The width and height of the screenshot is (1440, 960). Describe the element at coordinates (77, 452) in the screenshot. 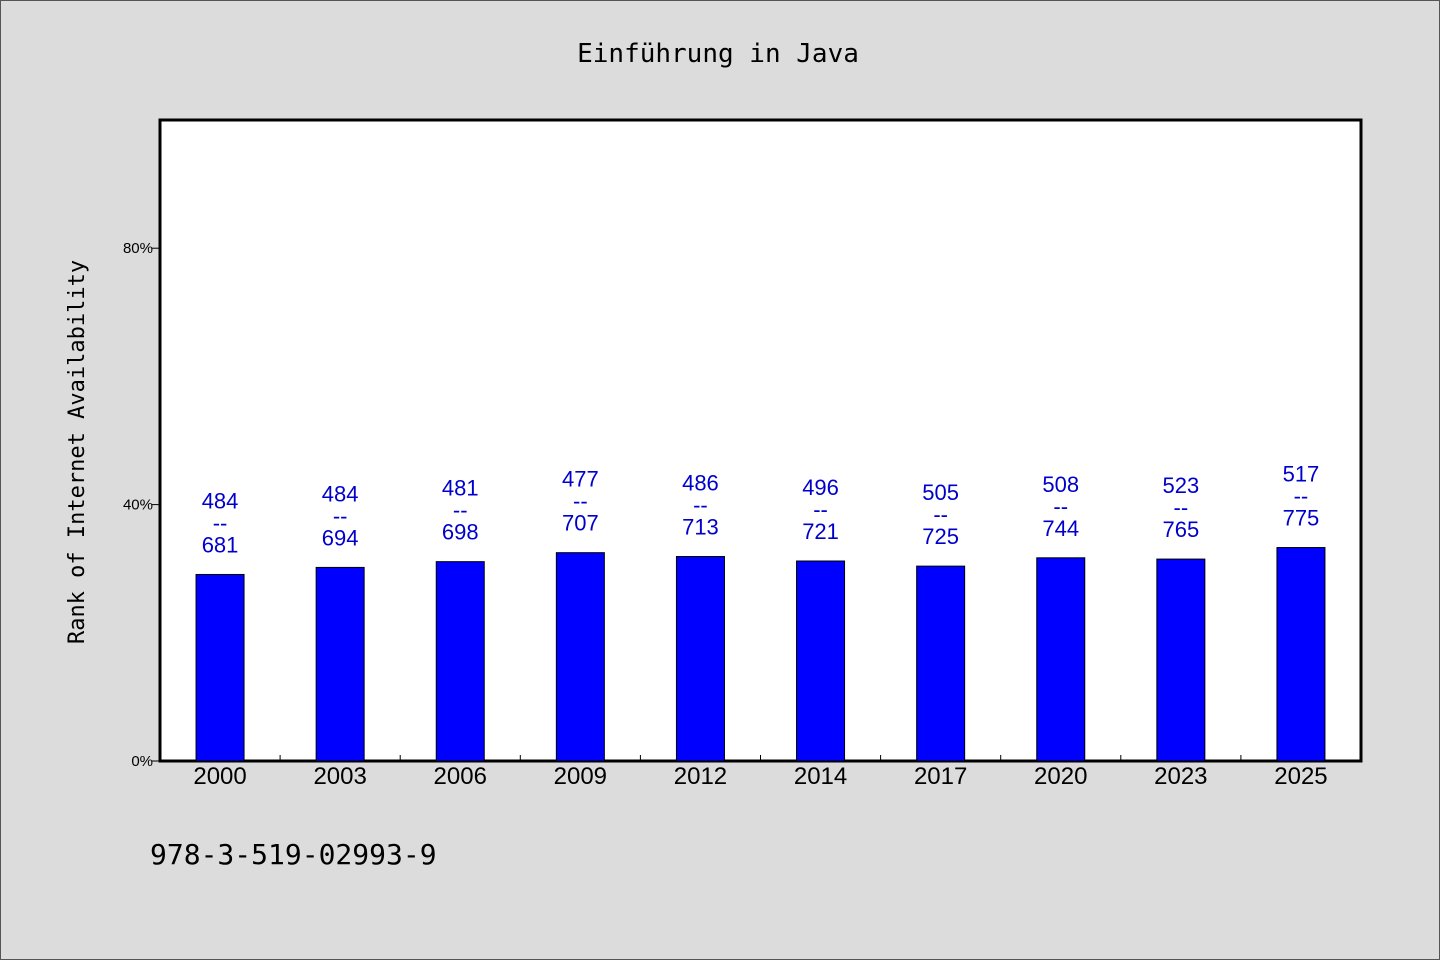

I see `y-axis-label: Rank of Internet Availability` at that location.